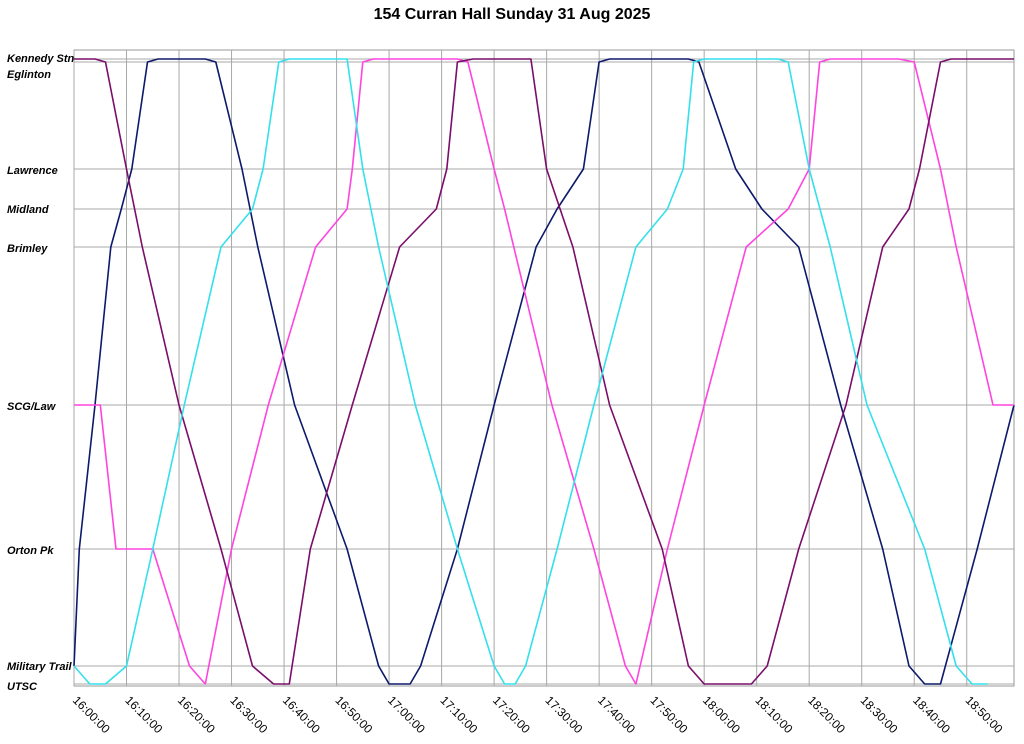 The width and height of the screenshot is (1024, 744). What do you see at coordinates (826, 714) in the screenshot?
I see `time-tick-label: 18:20:00` at bounding box center [826, 714].